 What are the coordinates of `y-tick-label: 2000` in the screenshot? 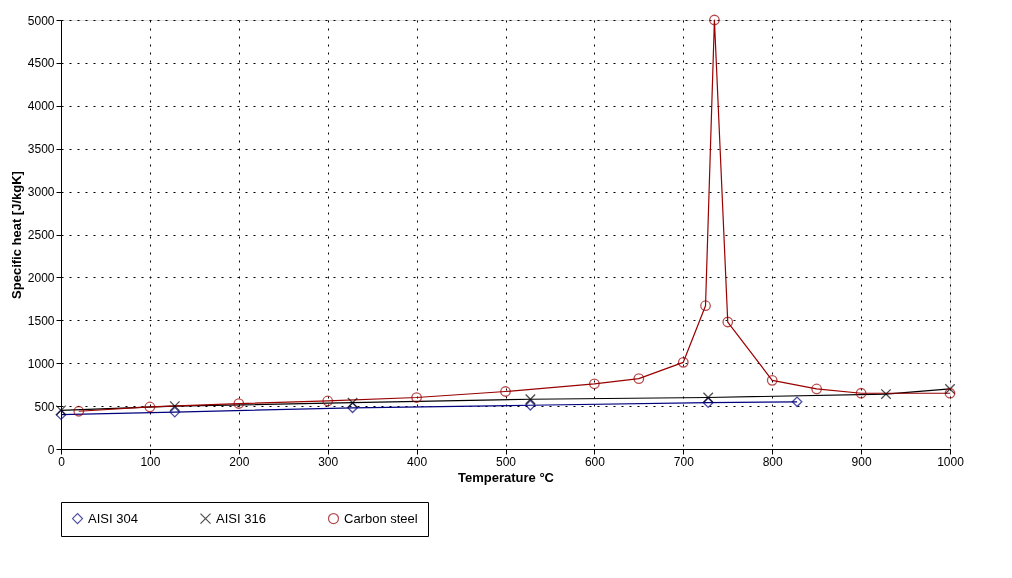 It's located at (41, 277).